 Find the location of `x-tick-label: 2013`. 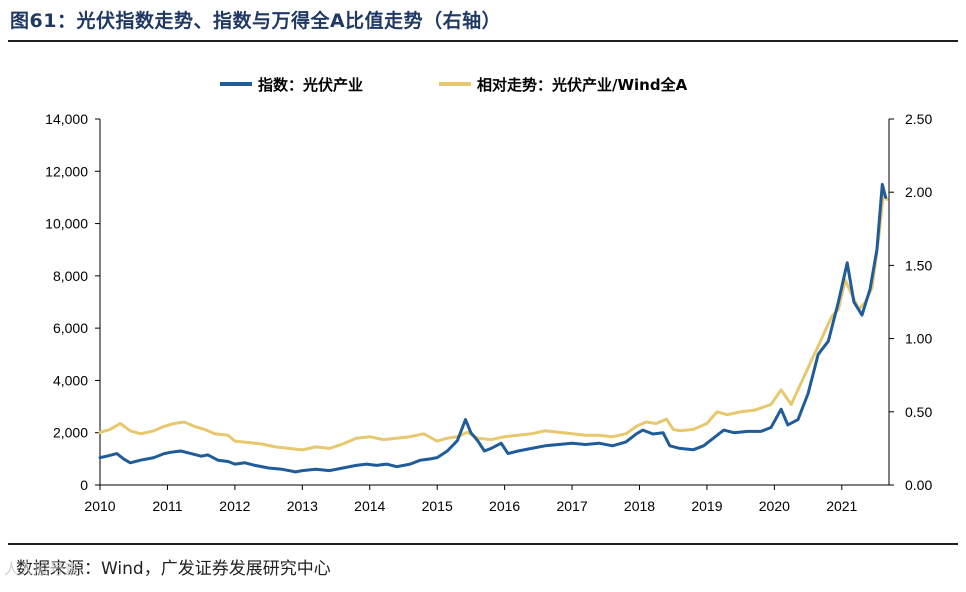

x-tick-label: 2013 is located at coordinates (302, 506).